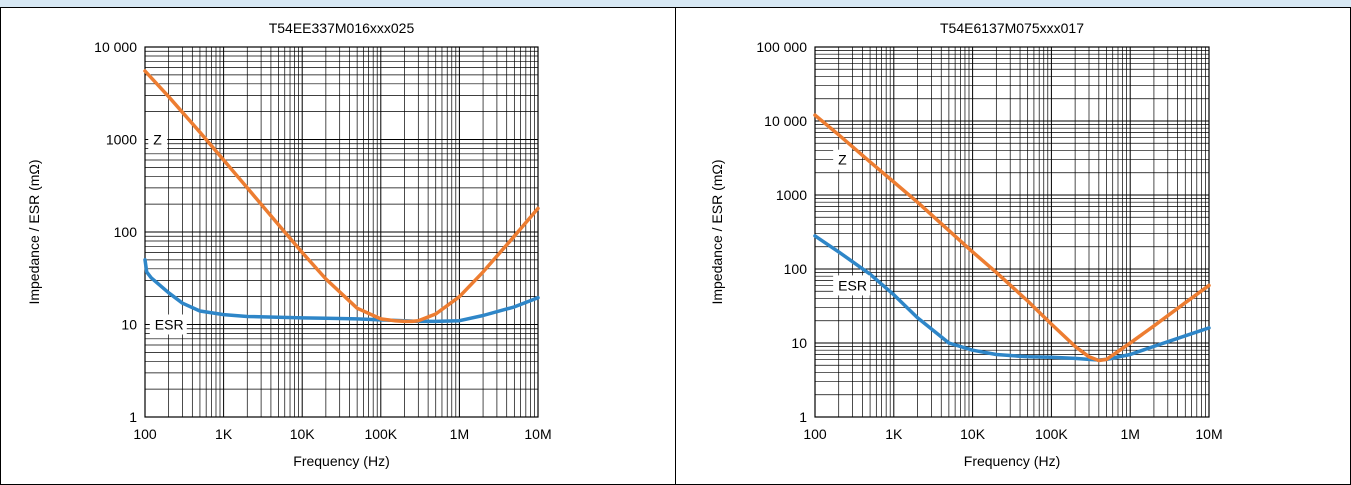  What do you see at coordinates (781, 47) in the screenshot?
I see `y-tick-label: 100 000` at bounding box center [781, 47].